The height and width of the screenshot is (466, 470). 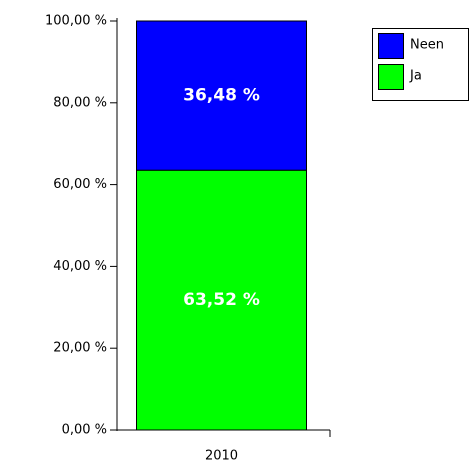 What do you see at coordinates (415, 76) in the screenshot?
I see `legend-label: Ja` at bounding box center [415, 76].